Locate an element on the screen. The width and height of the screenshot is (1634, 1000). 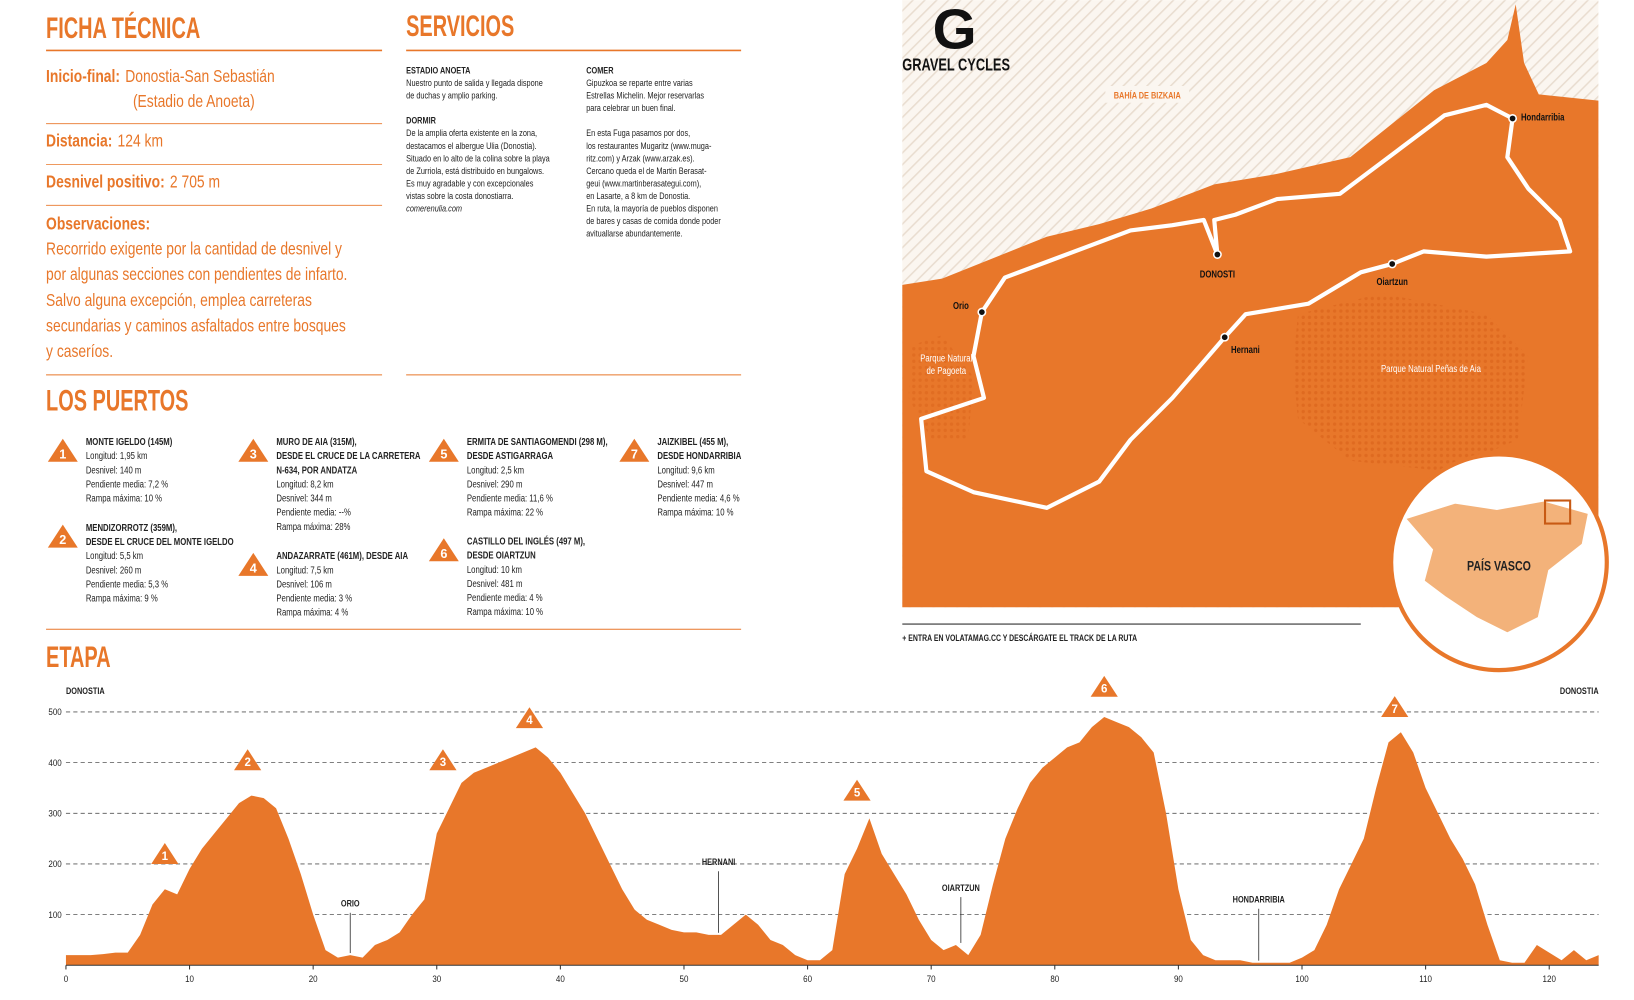
climb-detail: Pendiente media: 7,2 % is located at coordinates (127, 484).